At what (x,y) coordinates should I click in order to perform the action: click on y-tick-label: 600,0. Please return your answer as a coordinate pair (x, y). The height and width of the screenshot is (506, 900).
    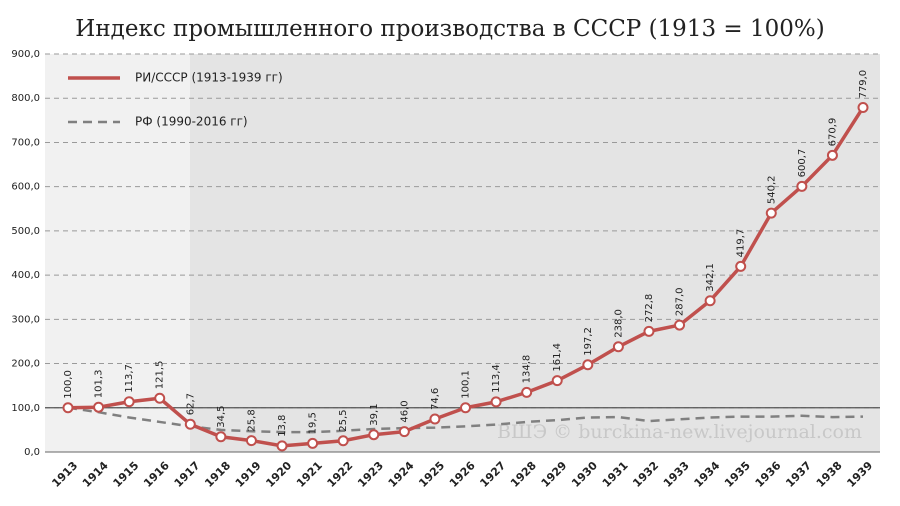
    Looking at the image, I should click on (25, 187).